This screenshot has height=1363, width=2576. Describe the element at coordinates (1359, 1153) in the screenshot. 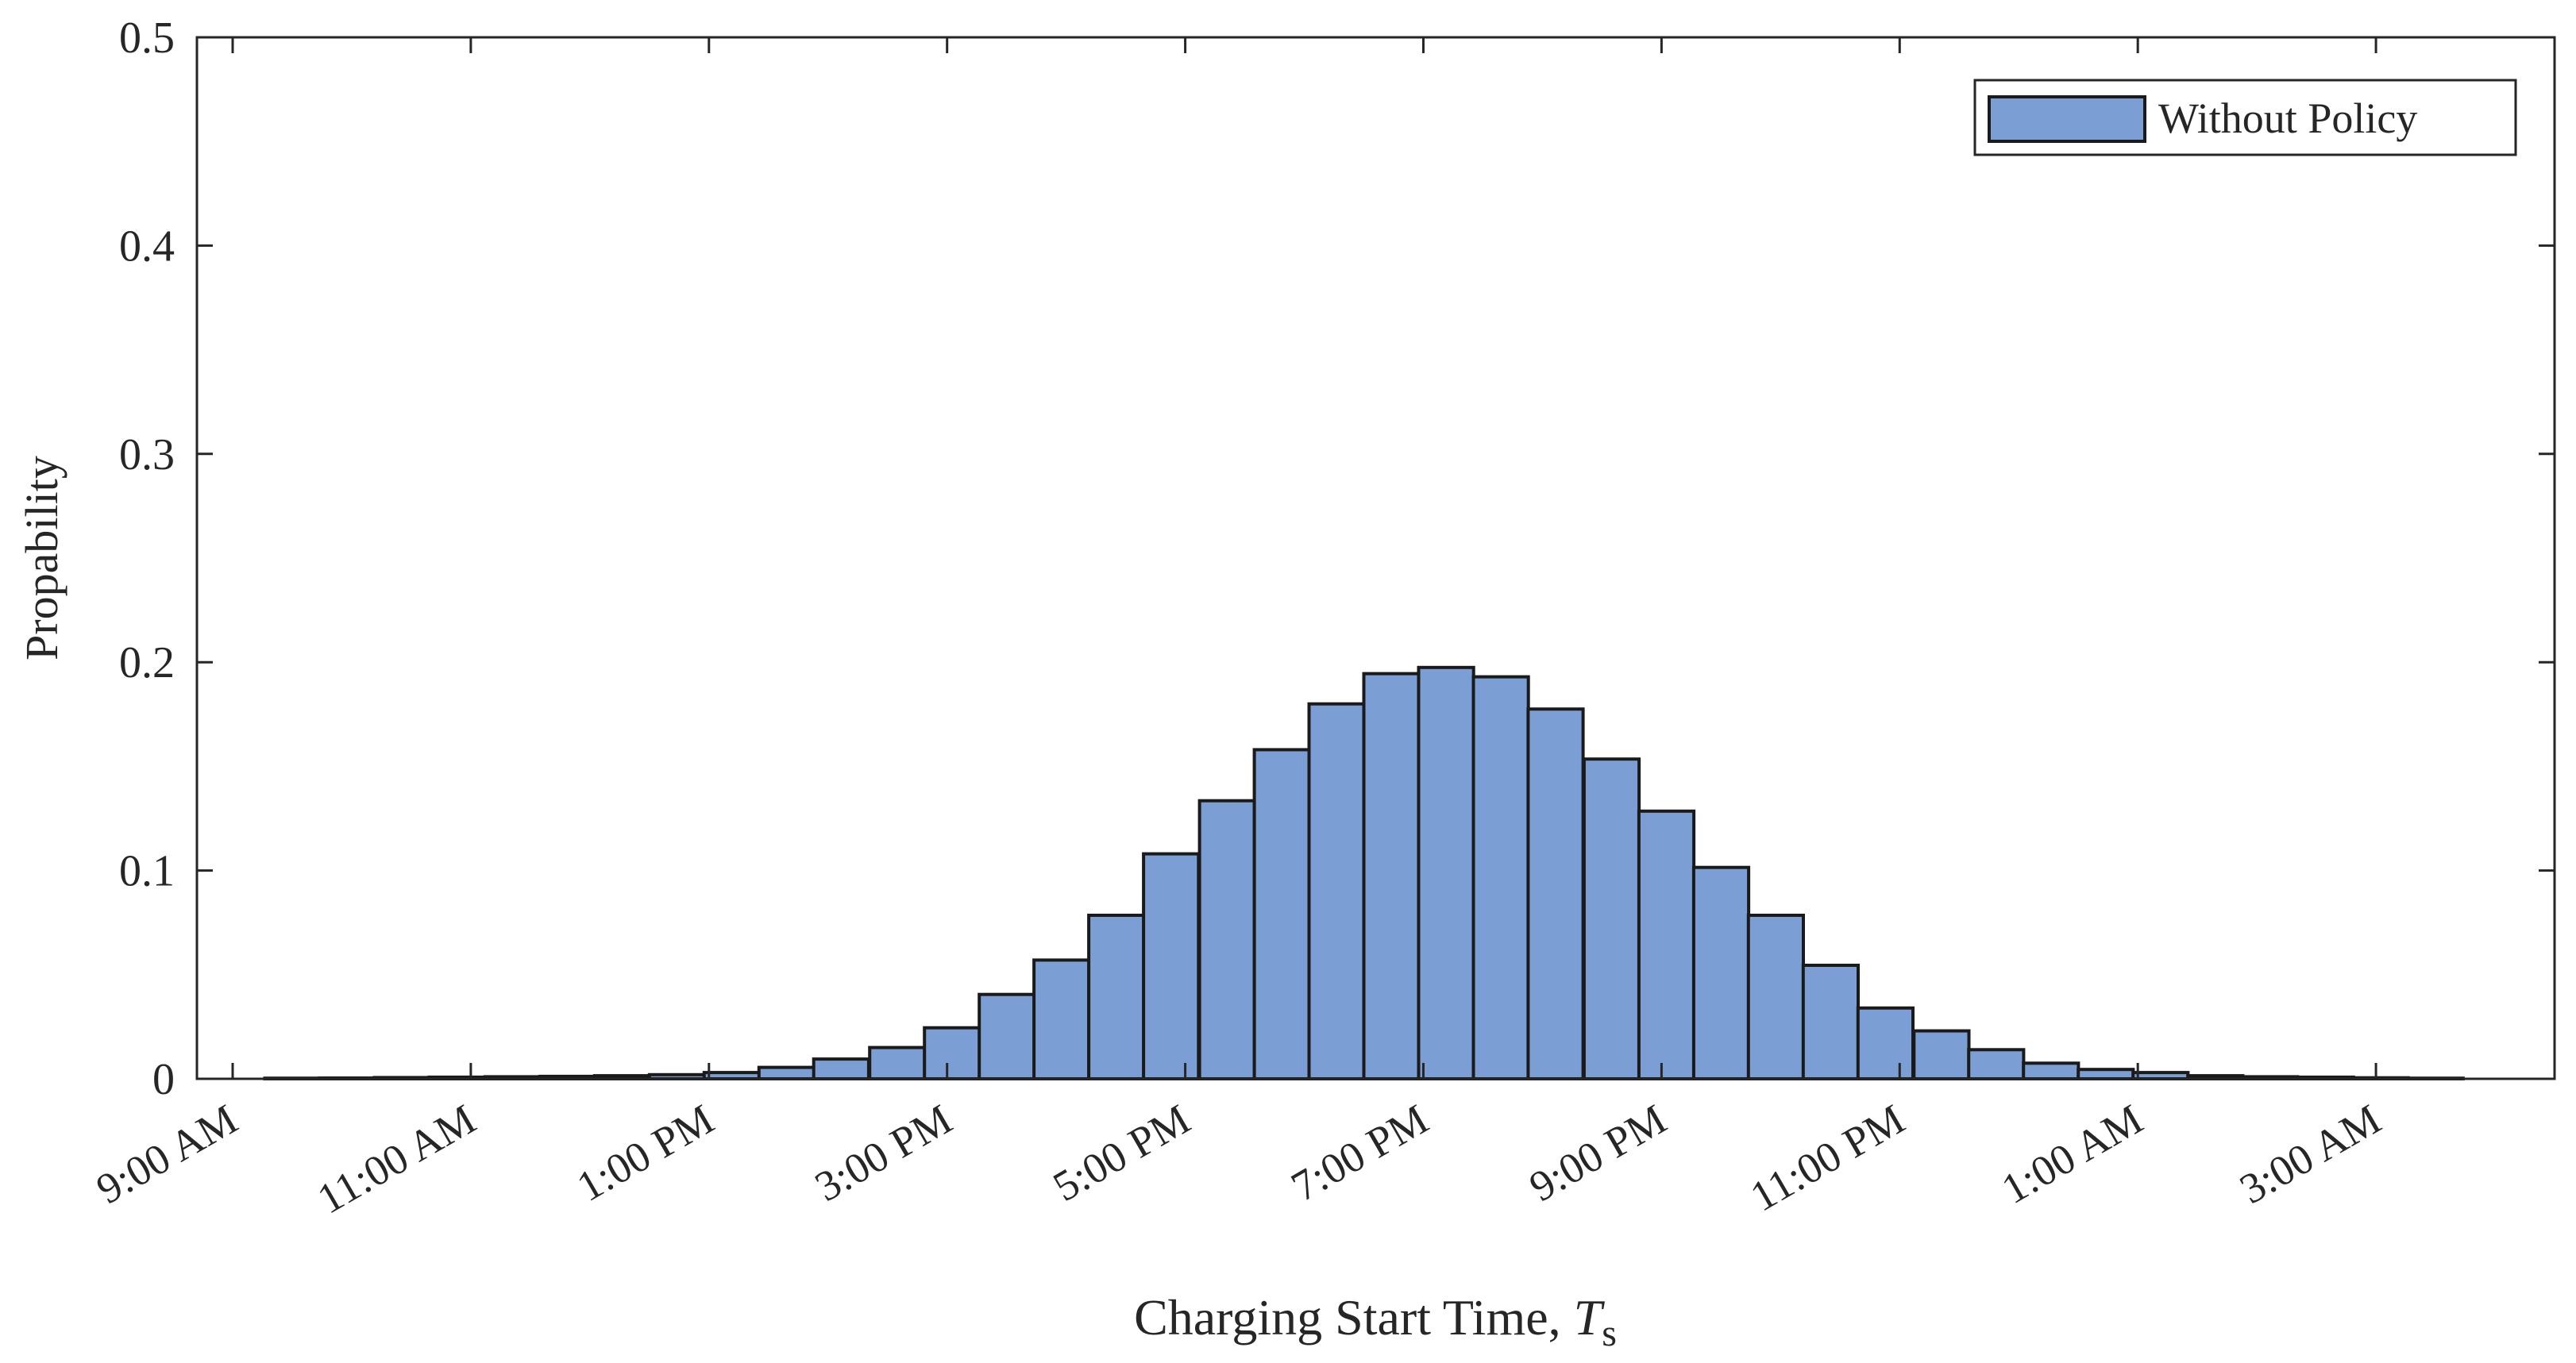

I see `x-tick-label: 7:00 PM` at that location.